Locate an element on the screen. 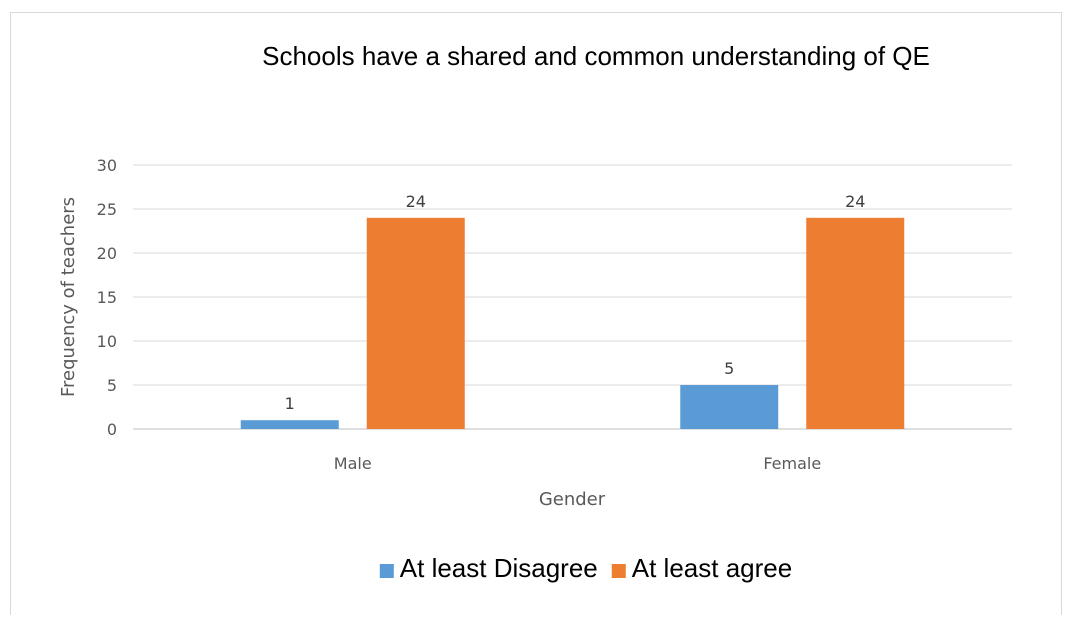 Image resolution: width=1065 pixels, height=617 pixels. legend: At least Disagree At least agree is located at coordinates (585, 568).